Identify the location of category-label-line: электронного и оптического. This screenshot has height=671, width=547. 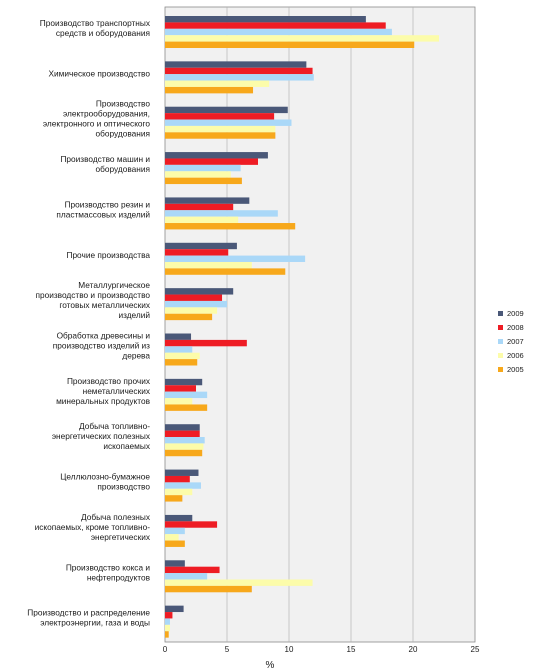
(97, 124).